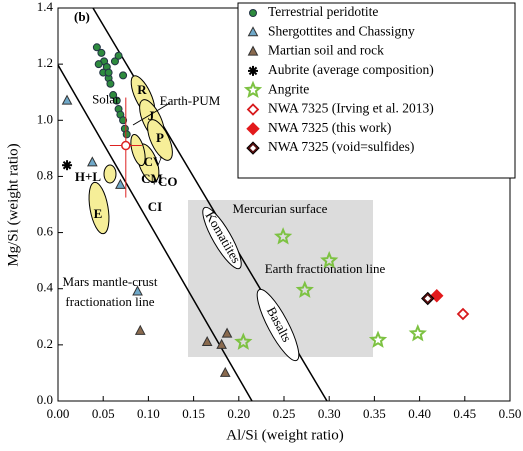  I want to click on annotation: E, so click(98, 213).